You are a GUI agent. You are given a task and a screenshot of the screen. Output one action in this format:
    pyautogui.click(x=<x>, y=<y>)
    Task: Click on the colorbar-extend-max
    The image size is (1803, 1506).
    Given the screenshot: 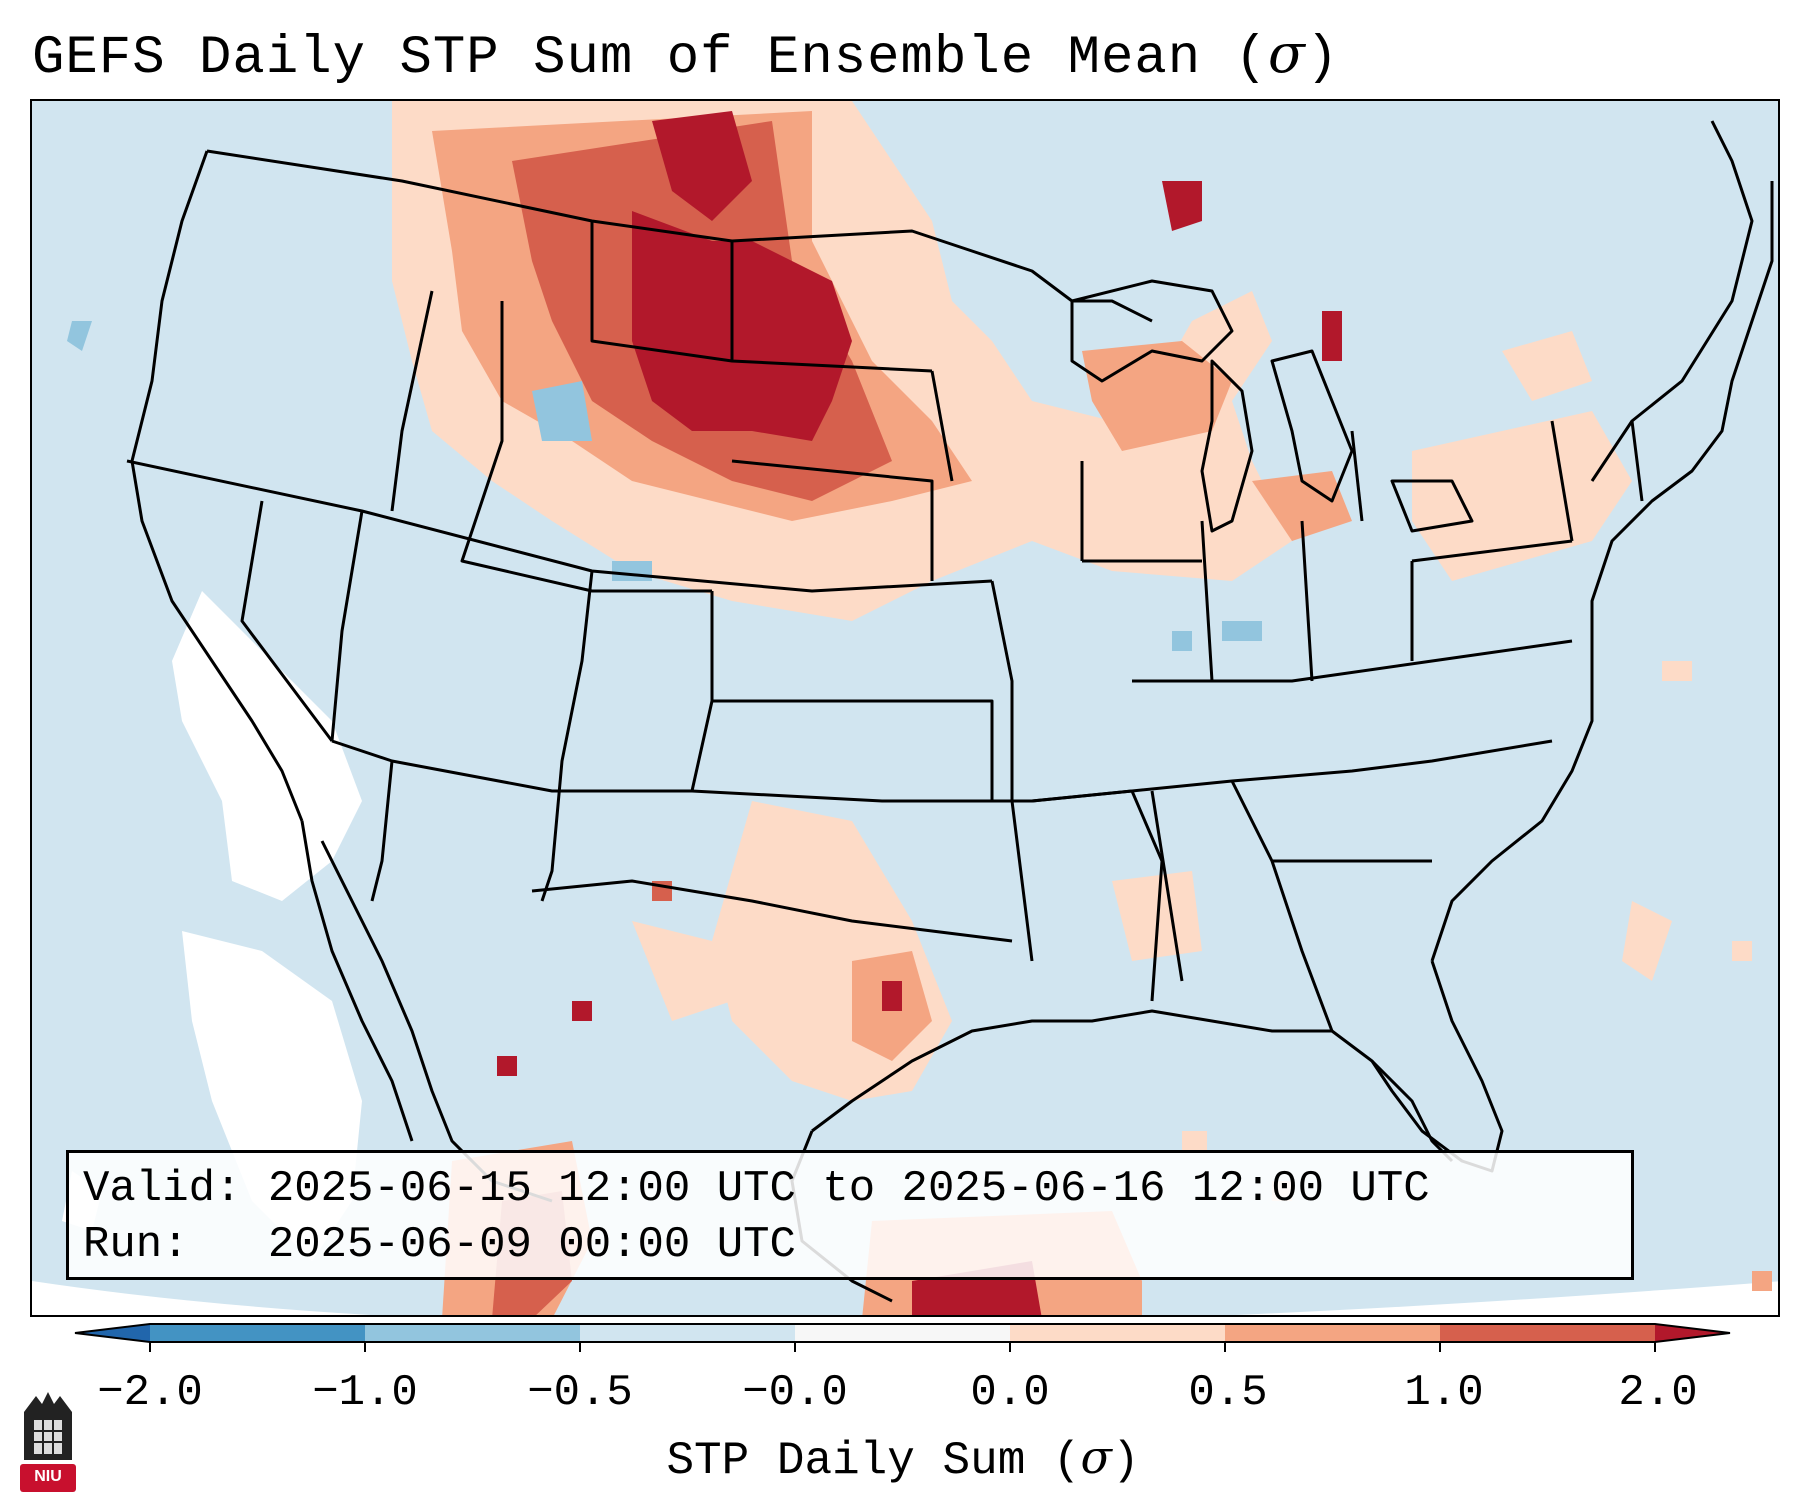 What is the action you would take?
    pyautogui.click(x=1692, y=1333)
    